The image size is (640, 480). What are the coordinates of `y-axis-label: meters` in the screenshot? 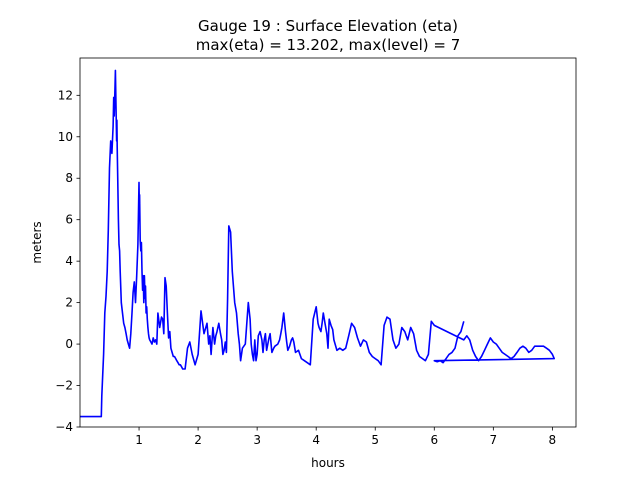 It's located at (37, 242).